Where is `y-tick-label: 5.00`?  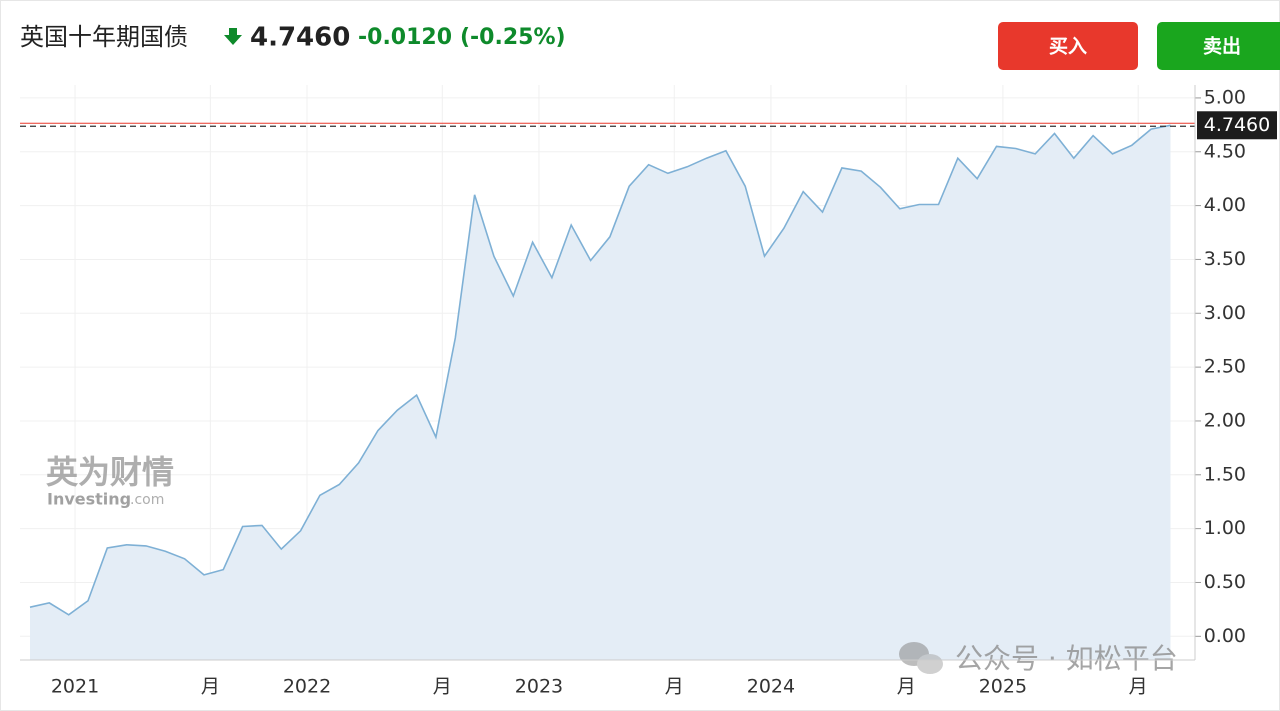
y-tick-label: 5.00 is located at coordinates (1225, 97).